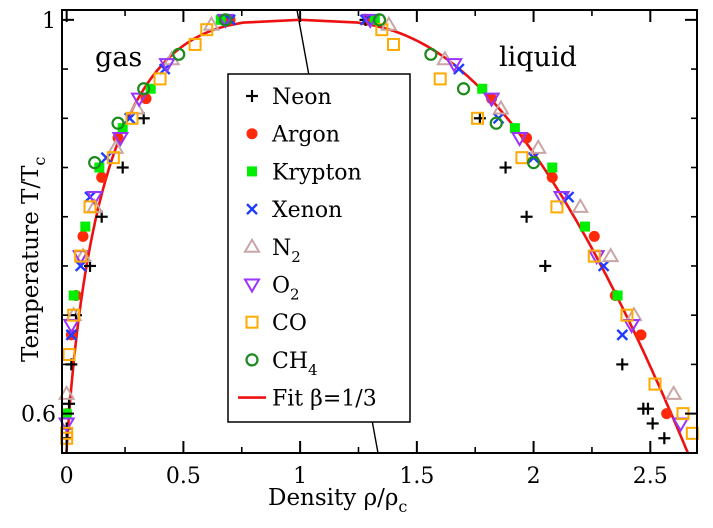 The height and width of the screenshot is (528, 713). I want to click on x-tick-label: 0, so click(67, 476).